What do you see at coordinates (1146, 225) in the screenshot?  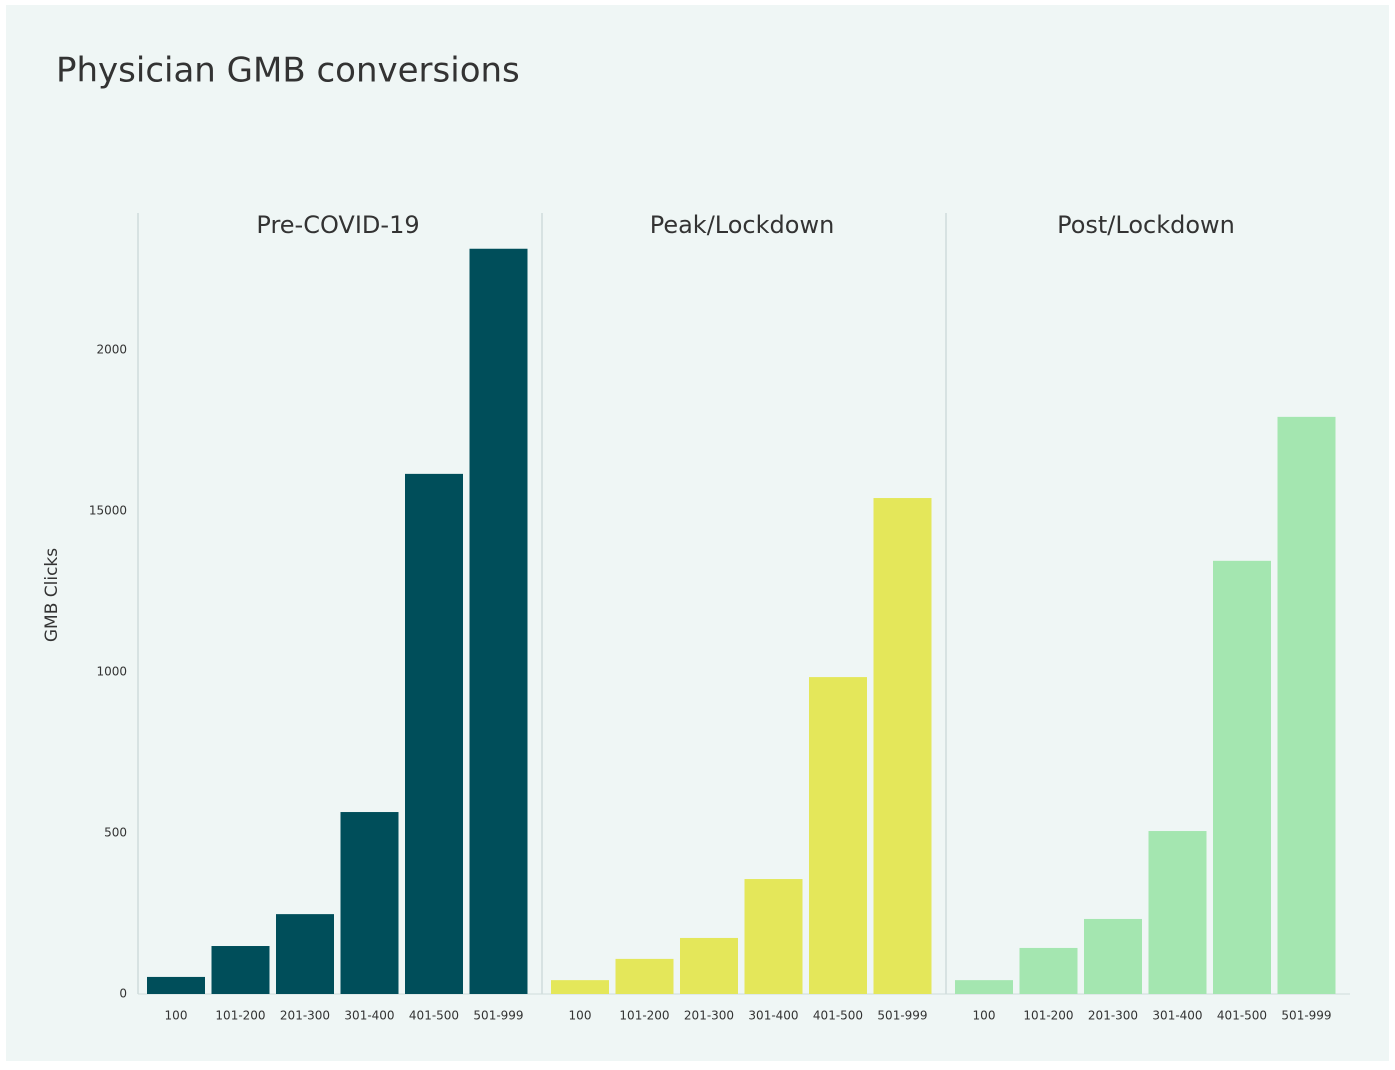 I see `panel-title: Post/Lockdown` at bounding box center [1146, 225].